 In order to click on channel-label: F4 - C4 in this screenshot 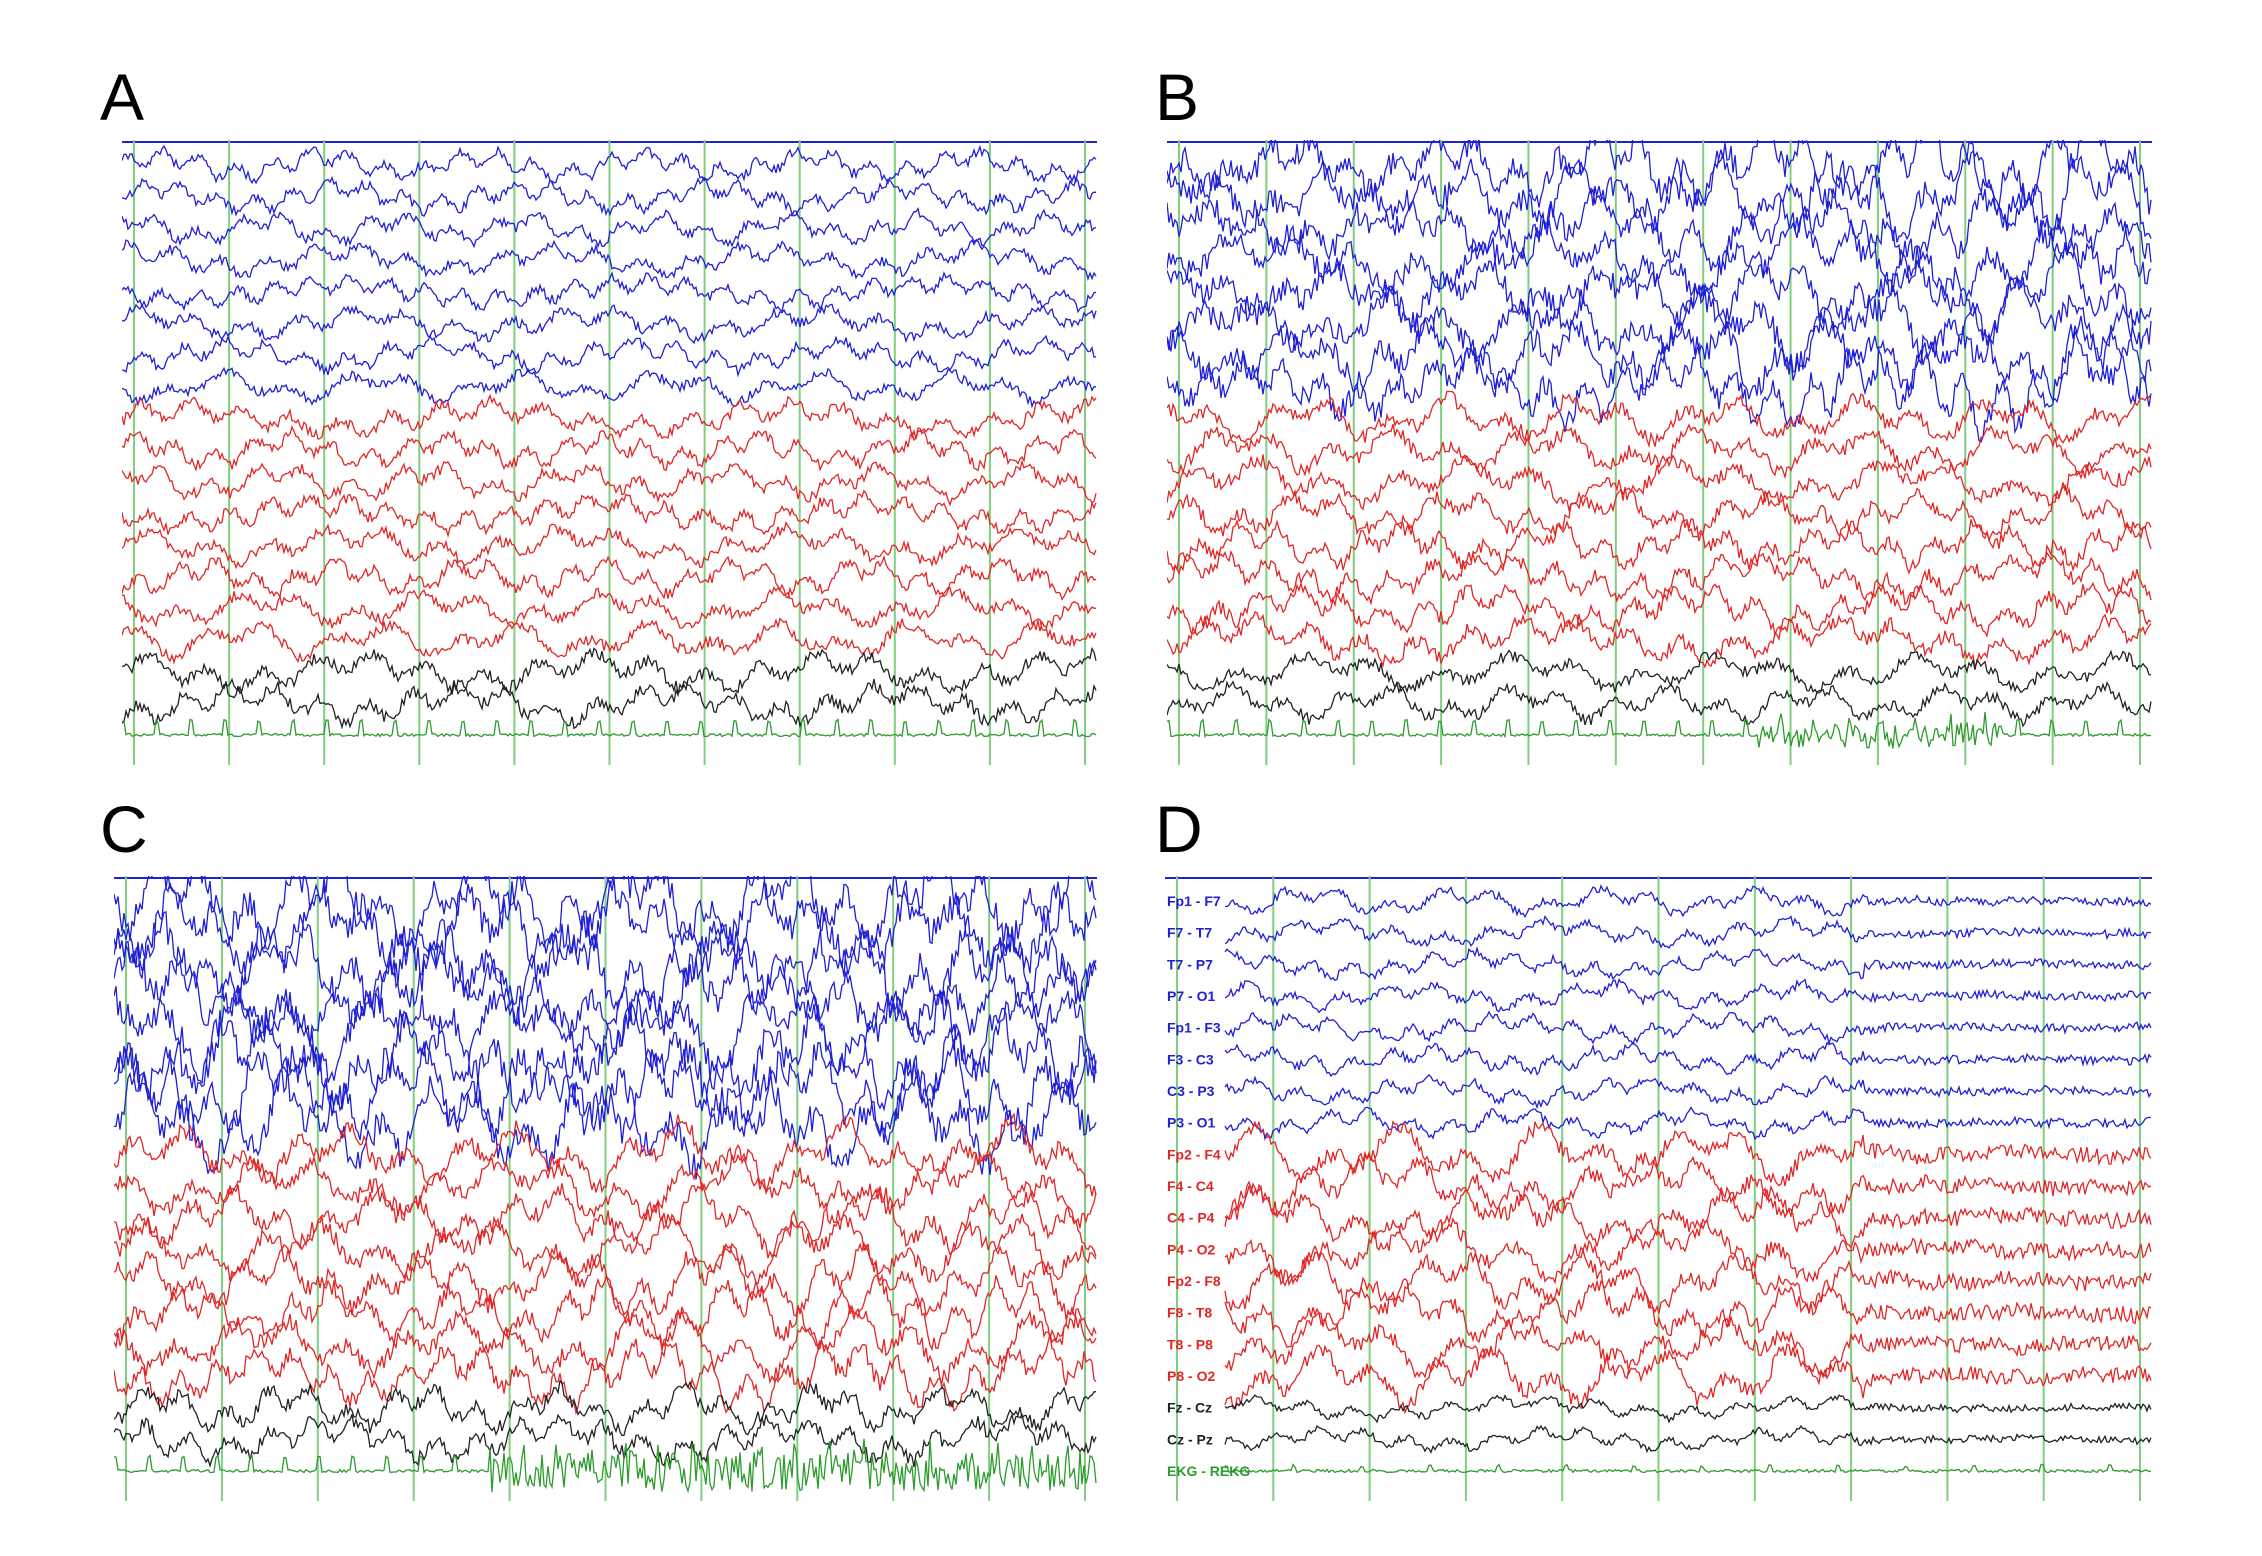, I will do `click(1190, 1186)`.